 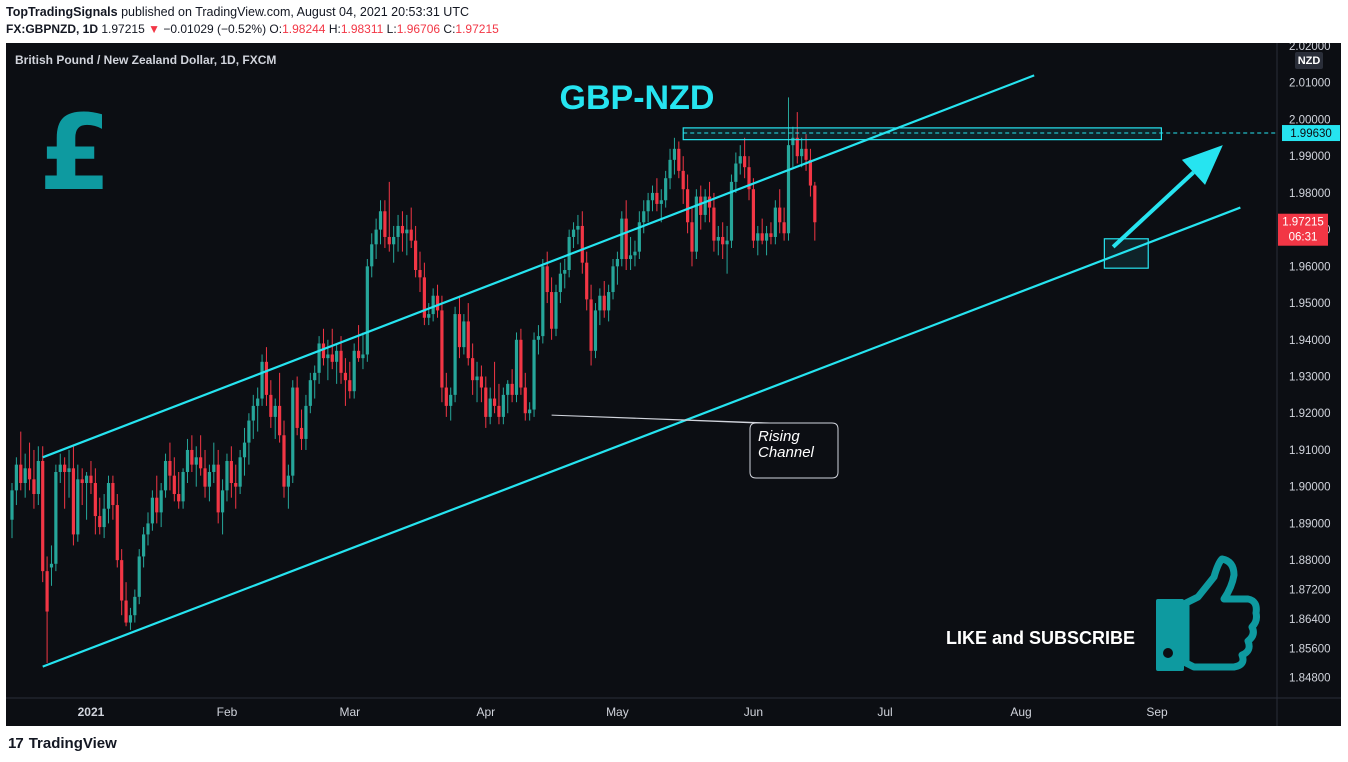 What do you see at coordinates (1311, 133) in the screenshot?
I see `resistance-price-tag` at bounding box center [1311, 133].